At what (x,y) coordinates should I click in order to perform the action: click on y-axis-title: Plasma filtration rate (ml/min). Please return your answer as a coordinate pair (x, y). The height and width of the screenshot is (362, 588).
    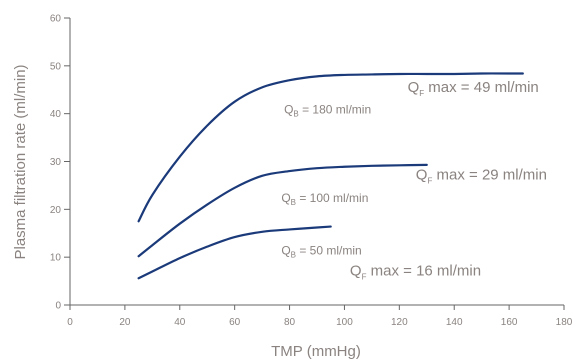
    Looking at the image, I should click on (20, 161).